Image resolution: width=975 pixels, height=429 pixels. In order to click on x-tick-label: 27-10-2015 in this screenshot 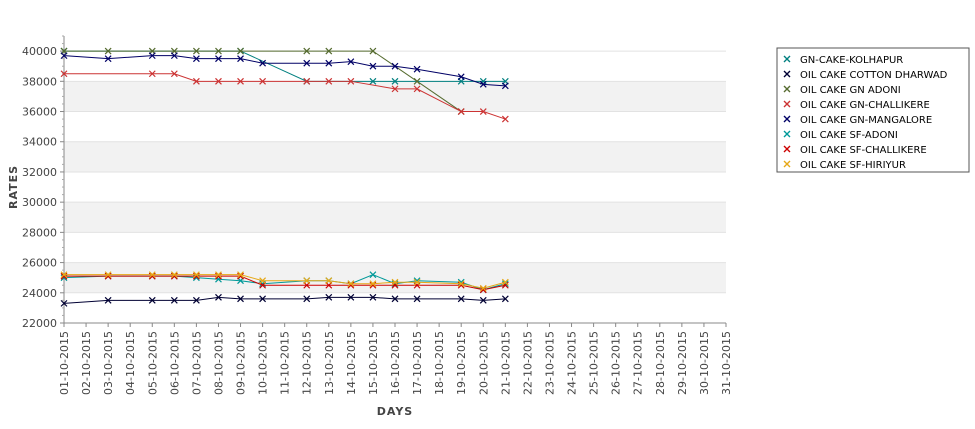, I will do `click(638, 363)`.